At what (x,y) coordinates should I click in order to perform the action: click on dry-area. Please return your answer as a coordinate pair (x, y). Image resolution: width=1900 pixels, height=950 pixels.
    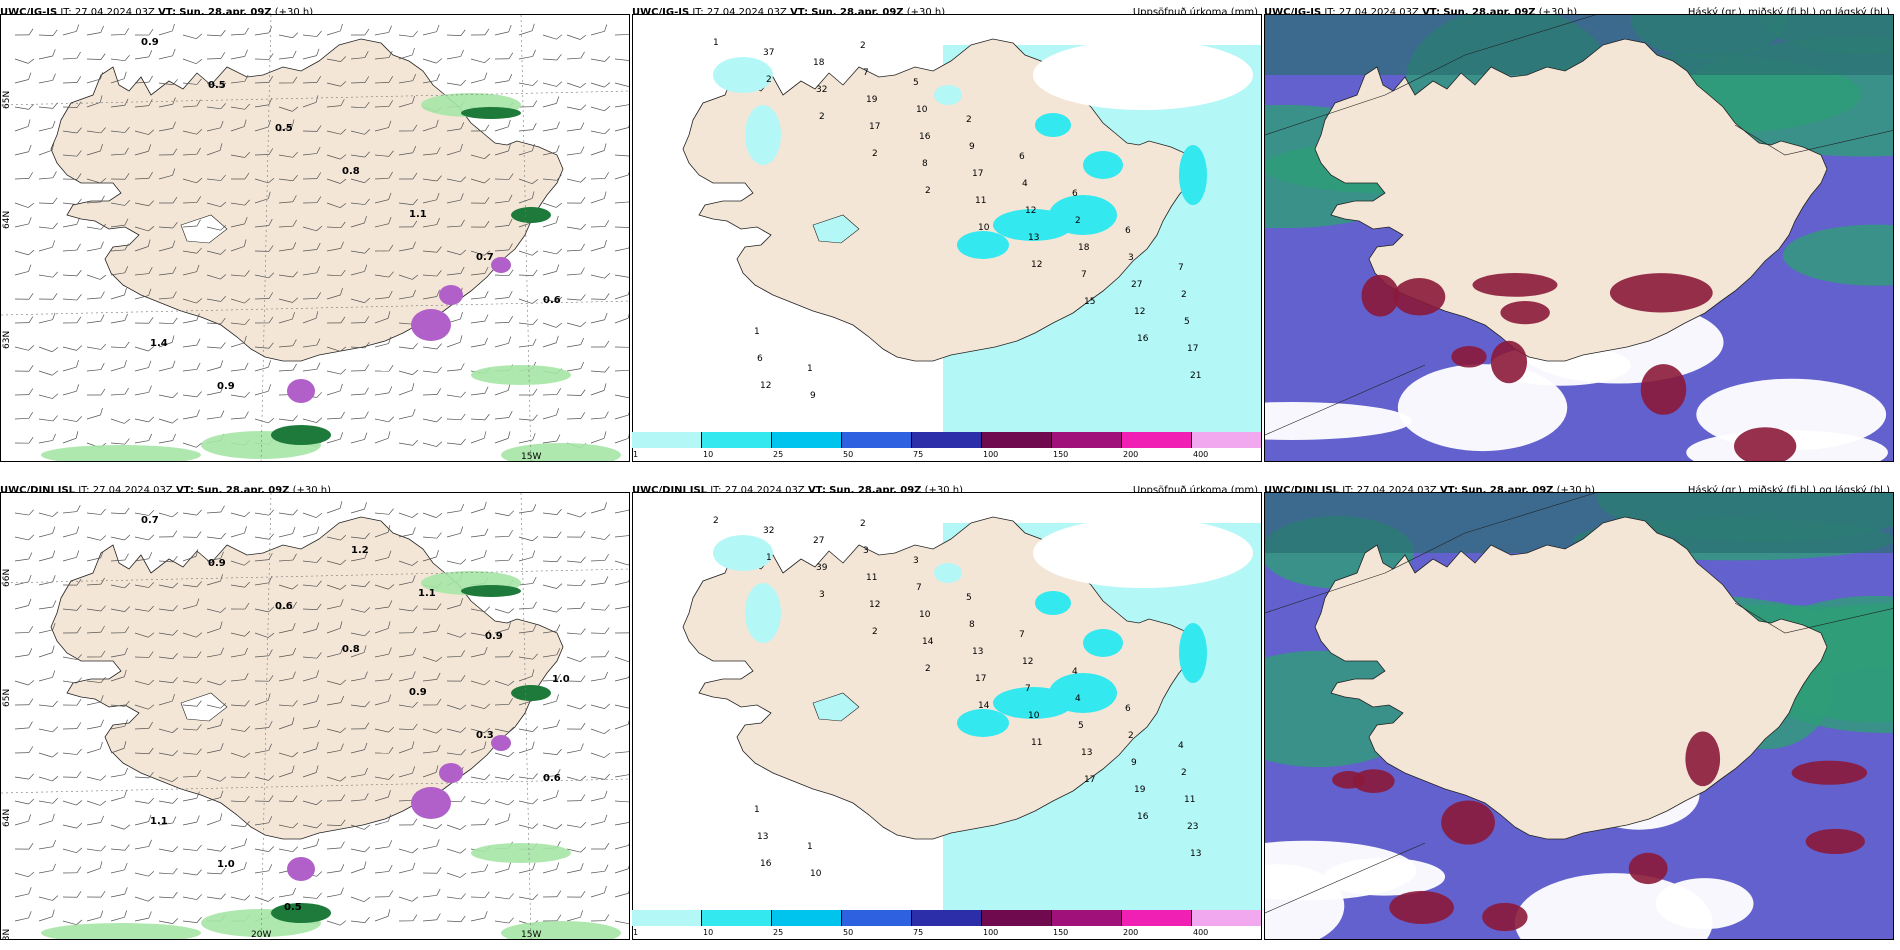
    Looking at the image, I should click on (1143, 553).